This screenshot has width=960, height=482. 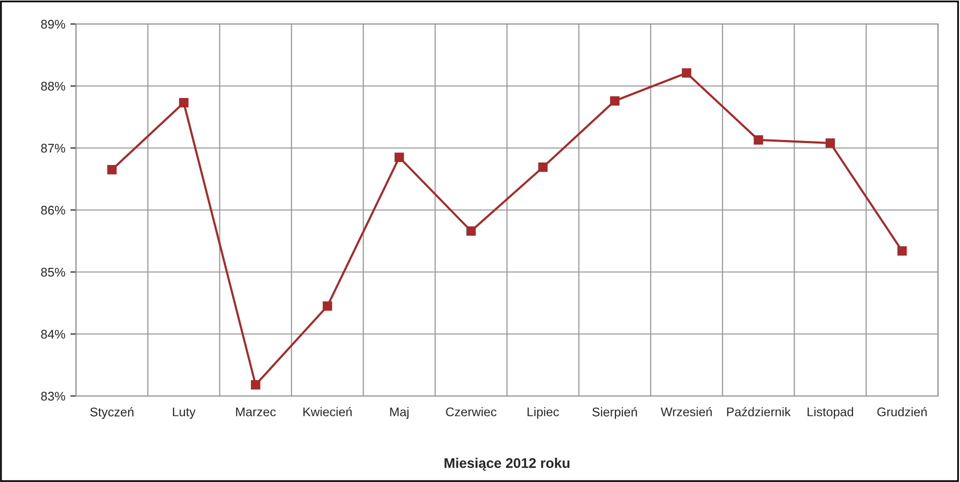 I want to click on y-tick-label: 87%, so click(x=53, y=148).